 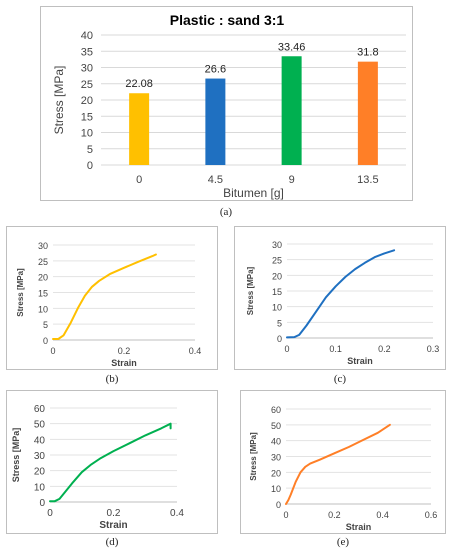 What do you see at coordinates (343, 542) in the screenshot?
I see `caption-e: (e)` at bounding box center [343, 542].